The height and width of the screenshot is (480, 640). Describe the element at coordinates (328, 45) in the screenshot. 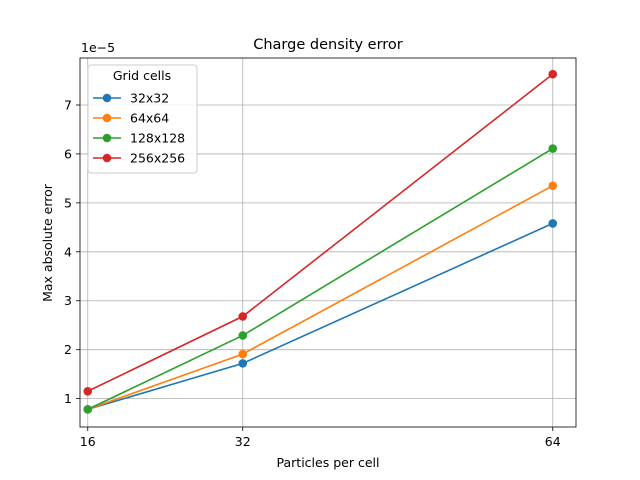

I see `chart-title: Charge density error` at that location.